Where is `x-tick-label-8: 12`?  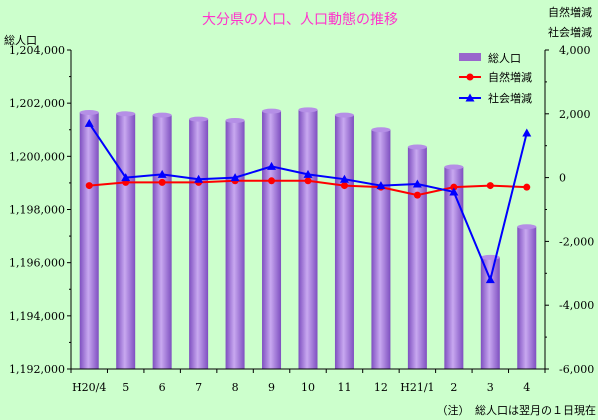
x-tick-label-8: 12 is located at coordinates (381, 387).